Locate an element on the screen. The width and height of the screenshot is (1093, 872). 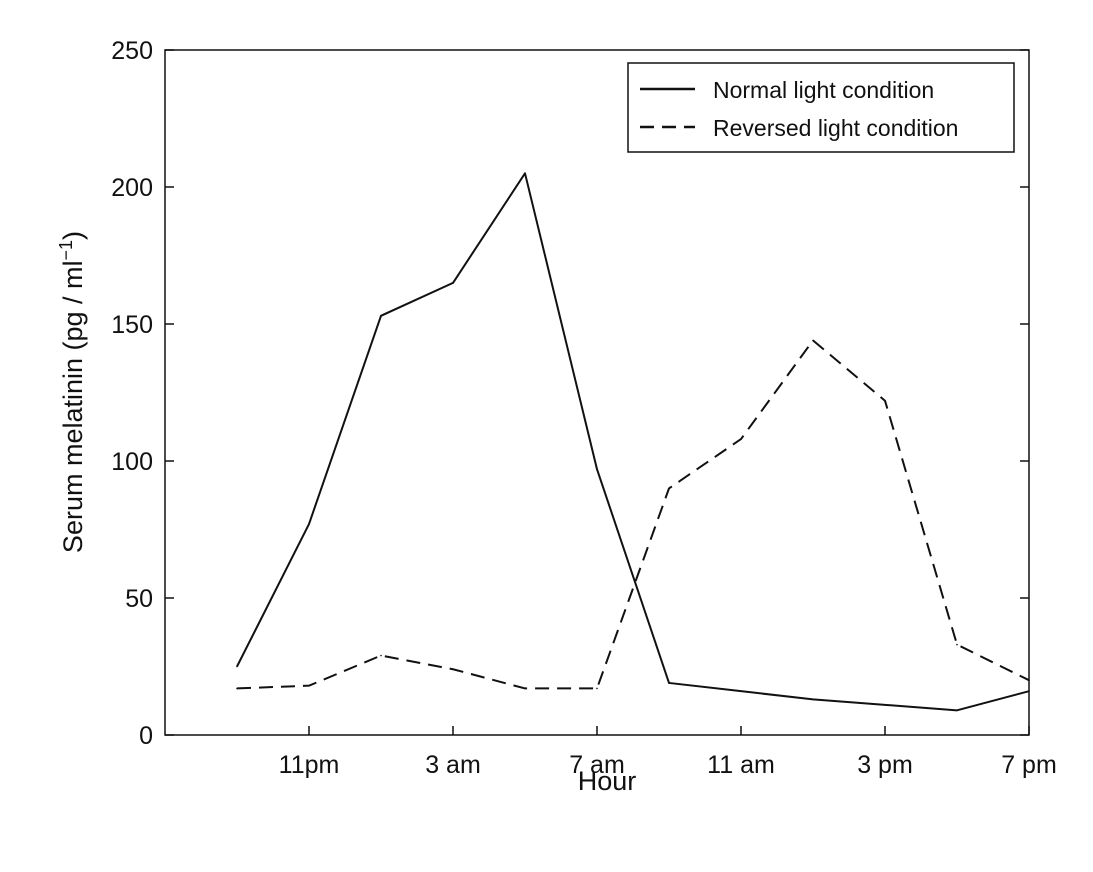
y-tick-label: 200 is located at coordinates (132, 188).